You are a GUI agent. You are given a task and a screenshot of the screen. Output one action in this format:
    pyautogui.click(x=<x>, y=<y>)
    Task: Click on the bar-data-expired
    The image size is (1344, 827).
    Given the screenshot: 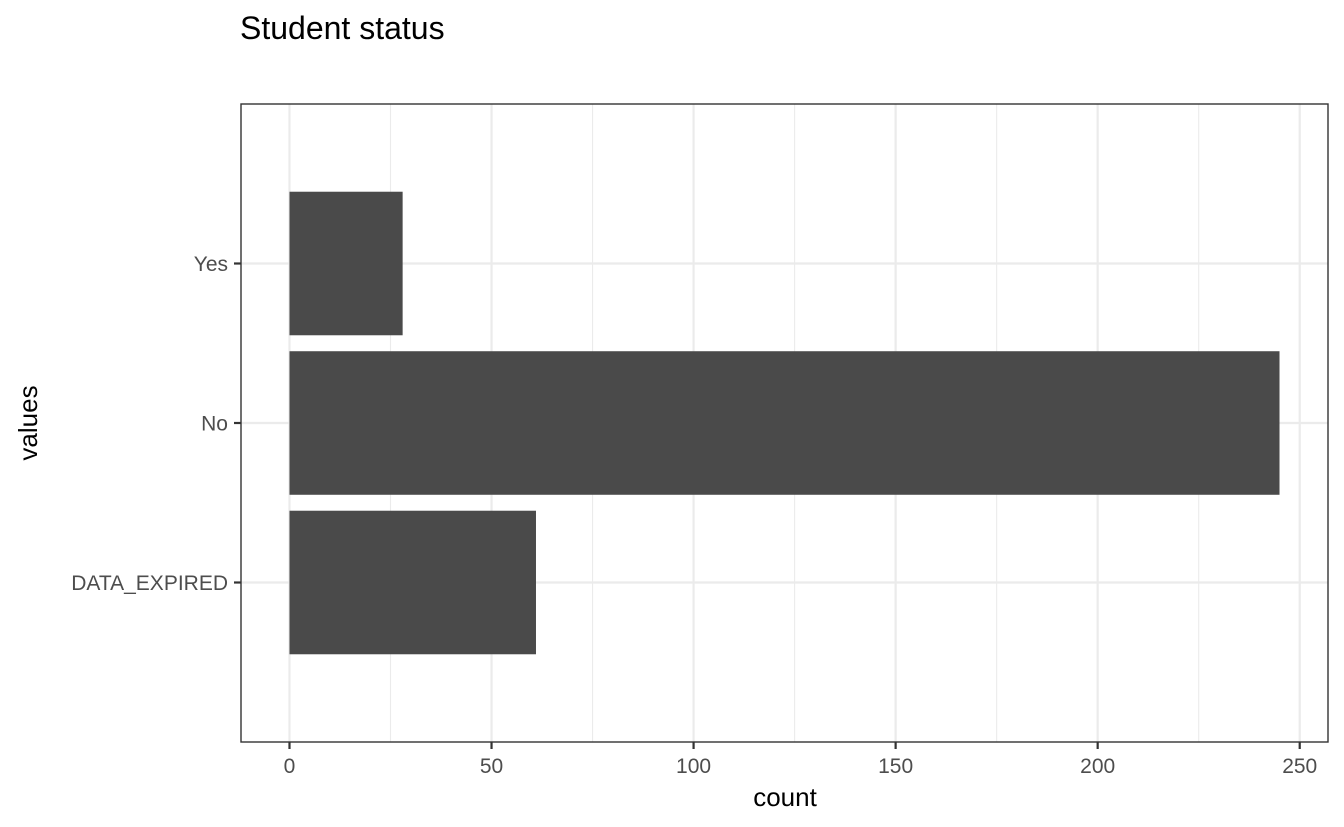 What is the action you would take?
    pyautogui.click(x=412, y=582)
    